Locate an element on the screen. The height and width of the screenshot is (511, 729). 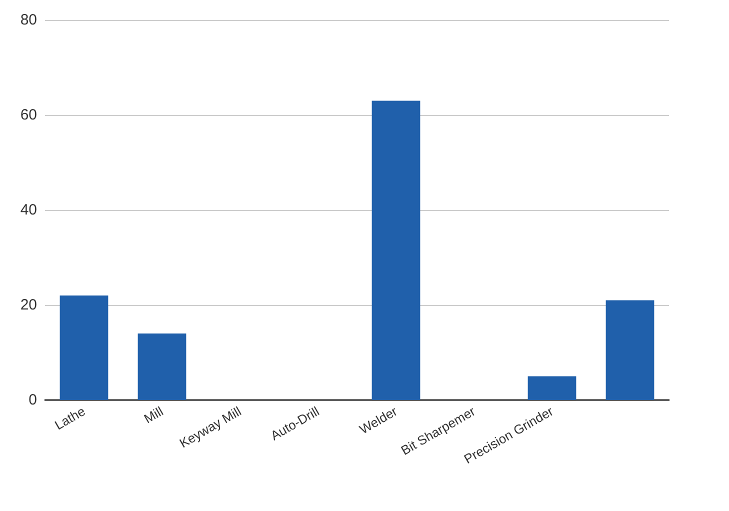
y-tick-label: 80 is located at coordinates (28, 20).